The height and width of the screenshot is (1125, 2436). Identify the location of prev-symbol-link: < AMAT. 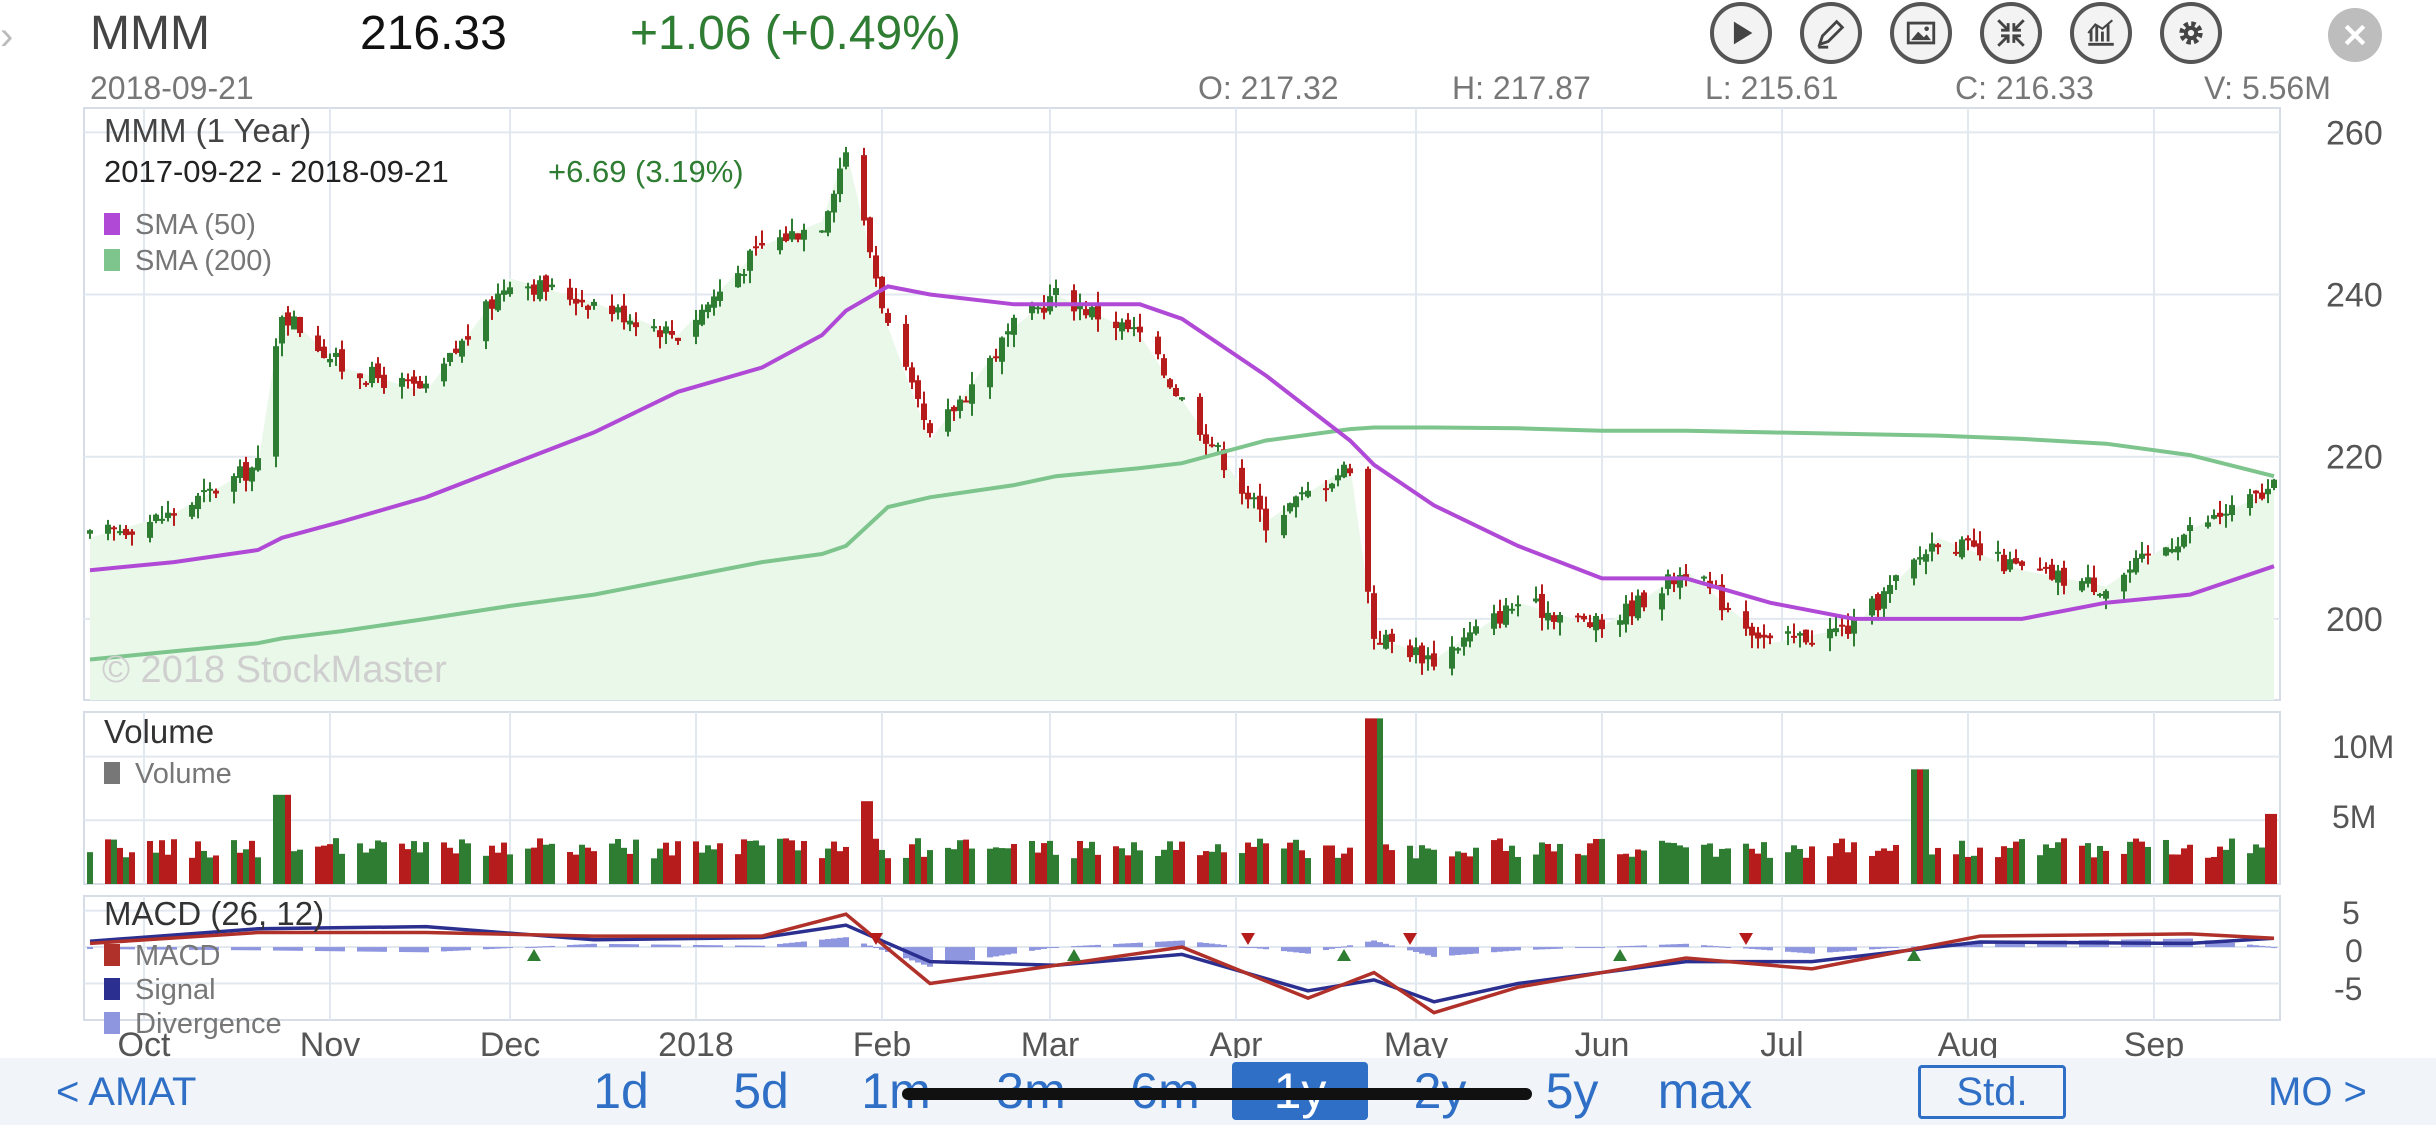
(126, 1092).